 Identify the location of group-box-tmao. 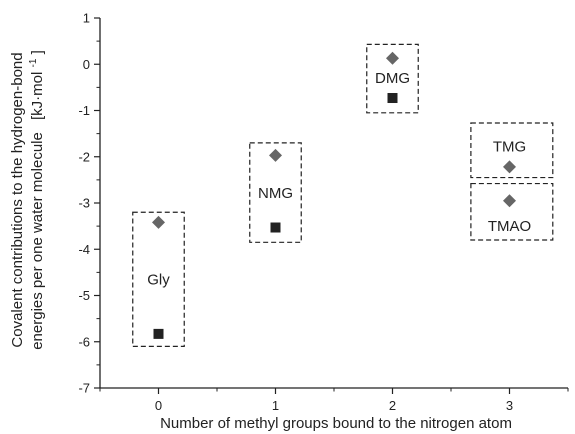
(512, 211).